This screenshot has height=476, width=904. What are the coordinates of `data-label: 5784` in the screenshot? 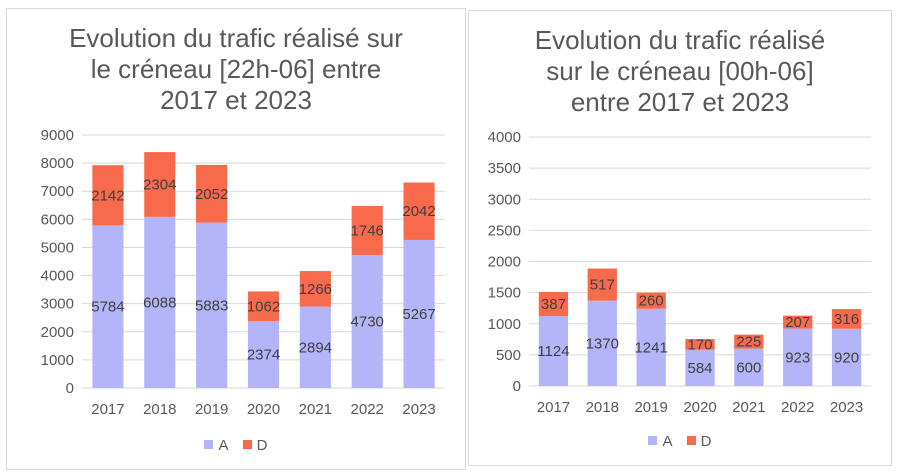 It's located at (107, 307).